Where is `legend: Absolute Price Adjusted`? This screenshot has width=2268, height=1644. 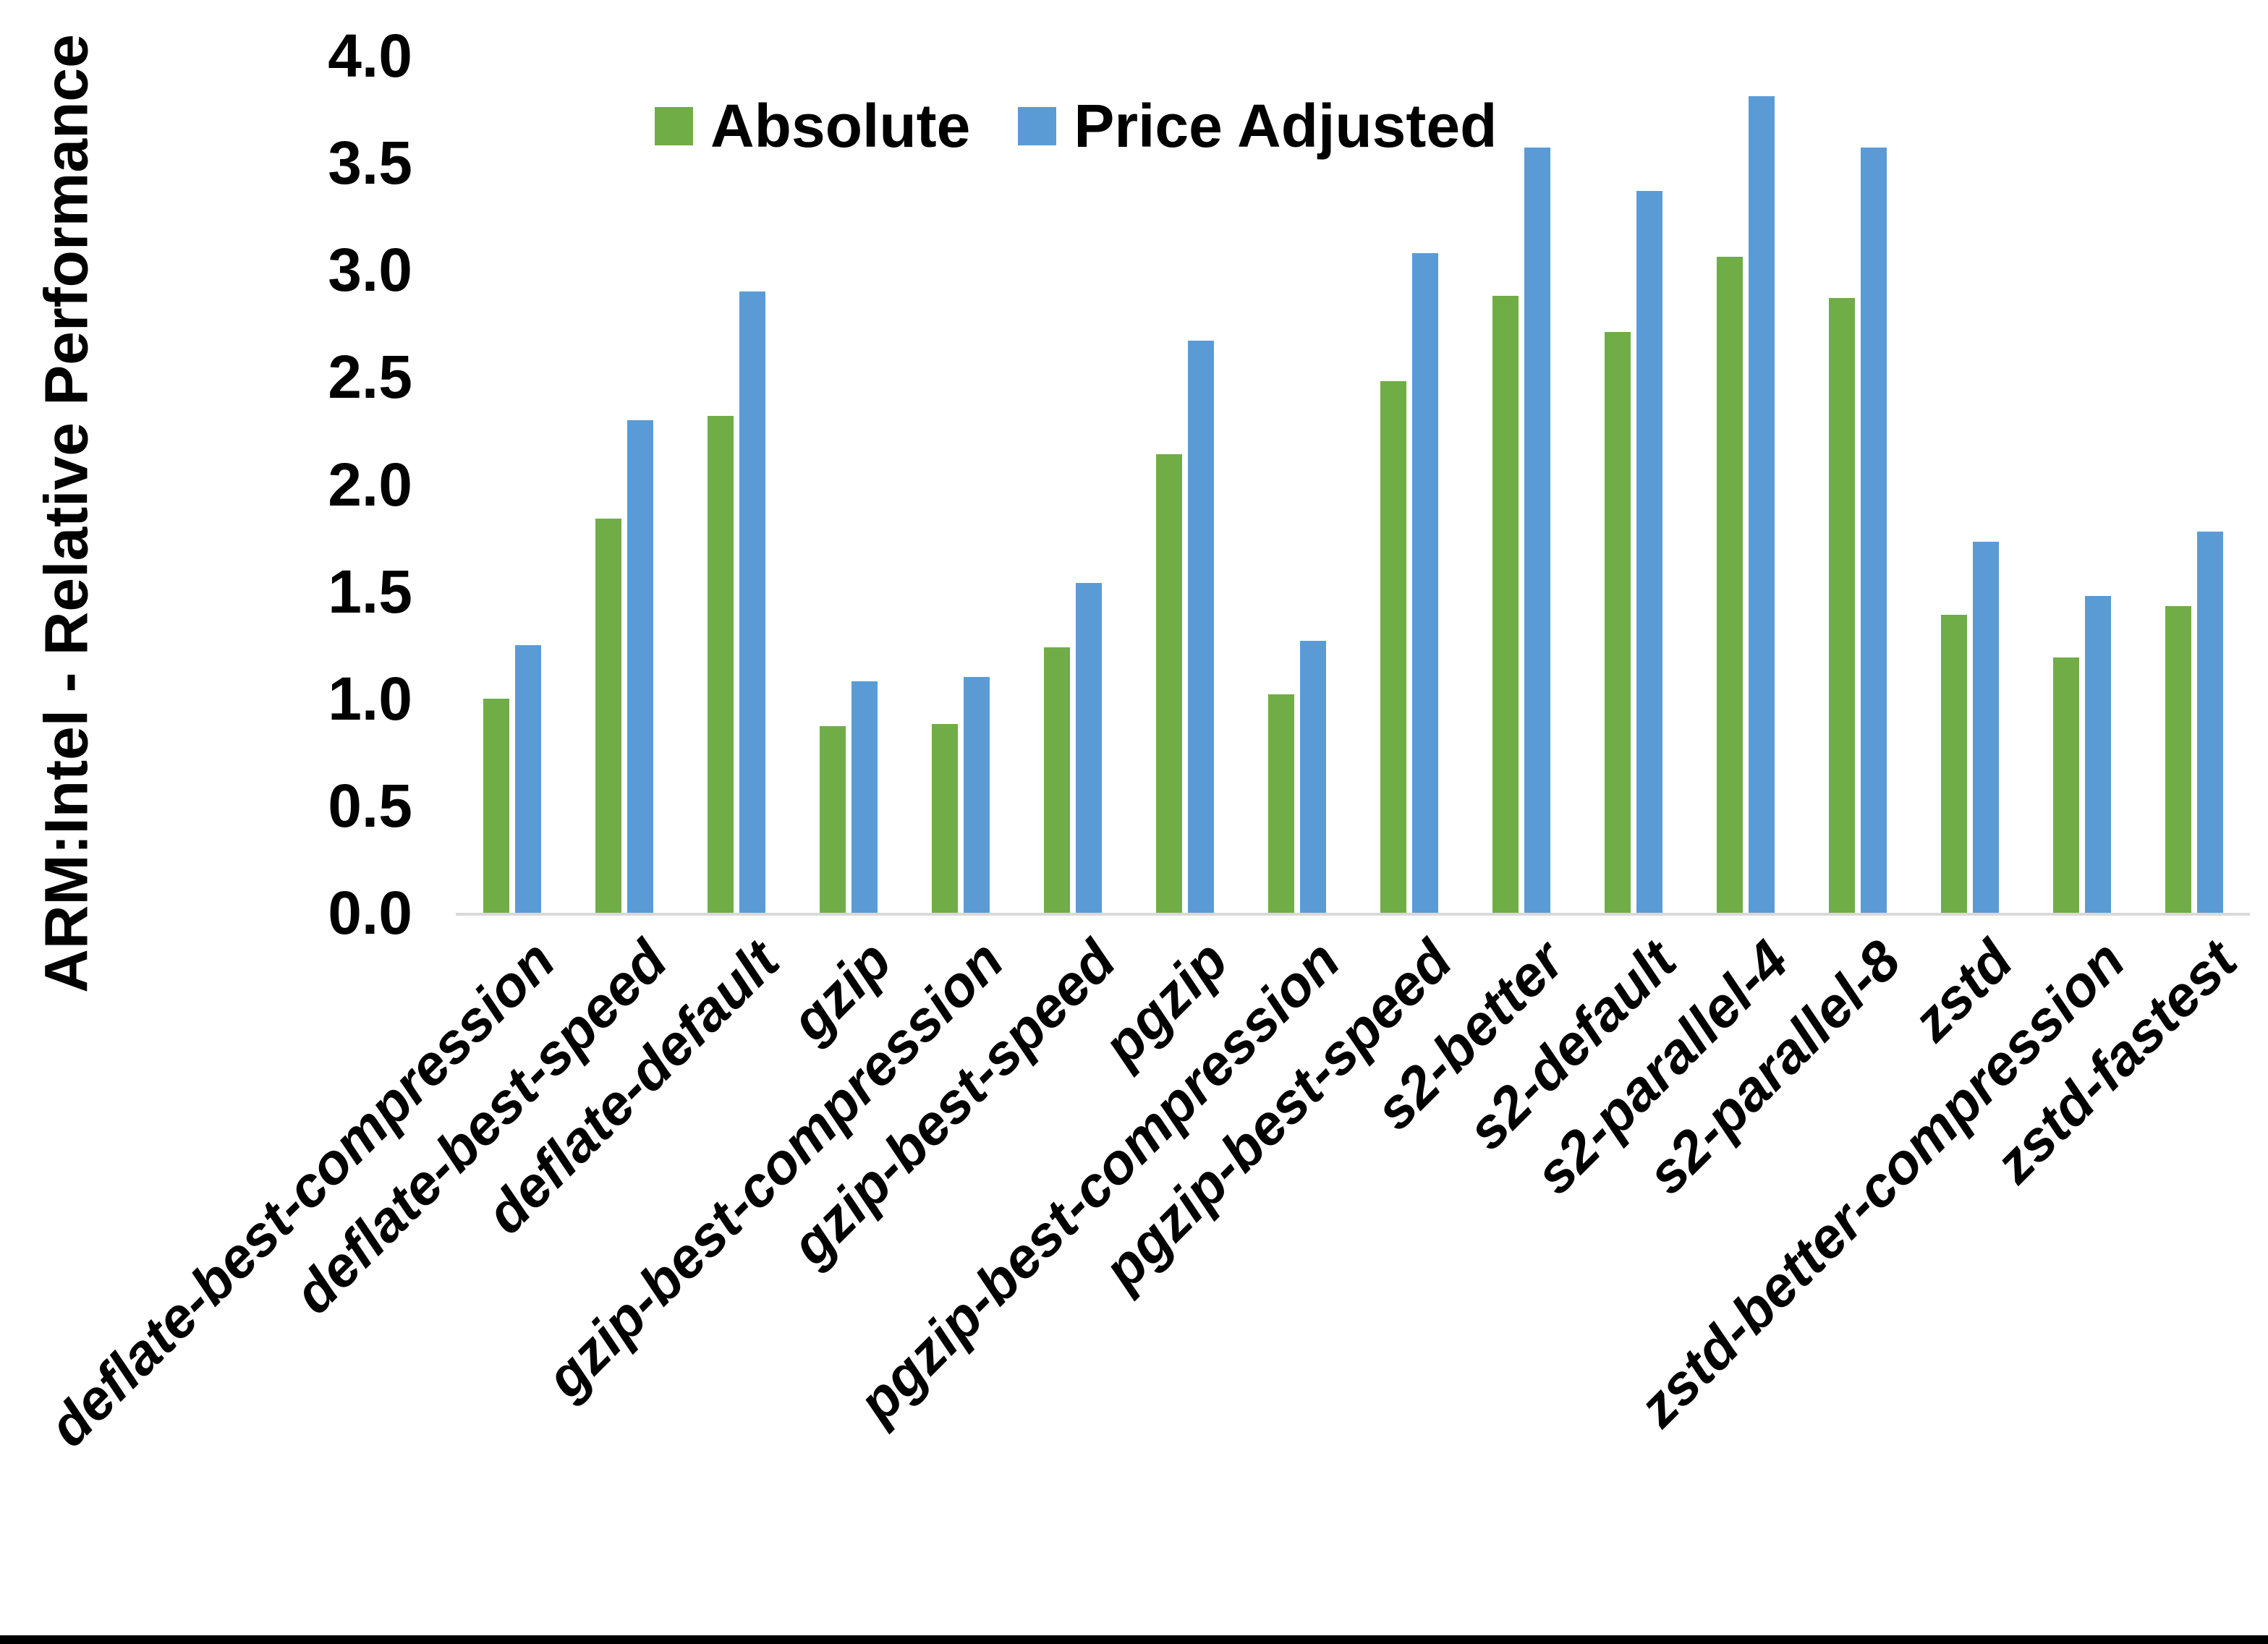
legend: Absolute Price Adjusted is located at coordinates (1076, 126).